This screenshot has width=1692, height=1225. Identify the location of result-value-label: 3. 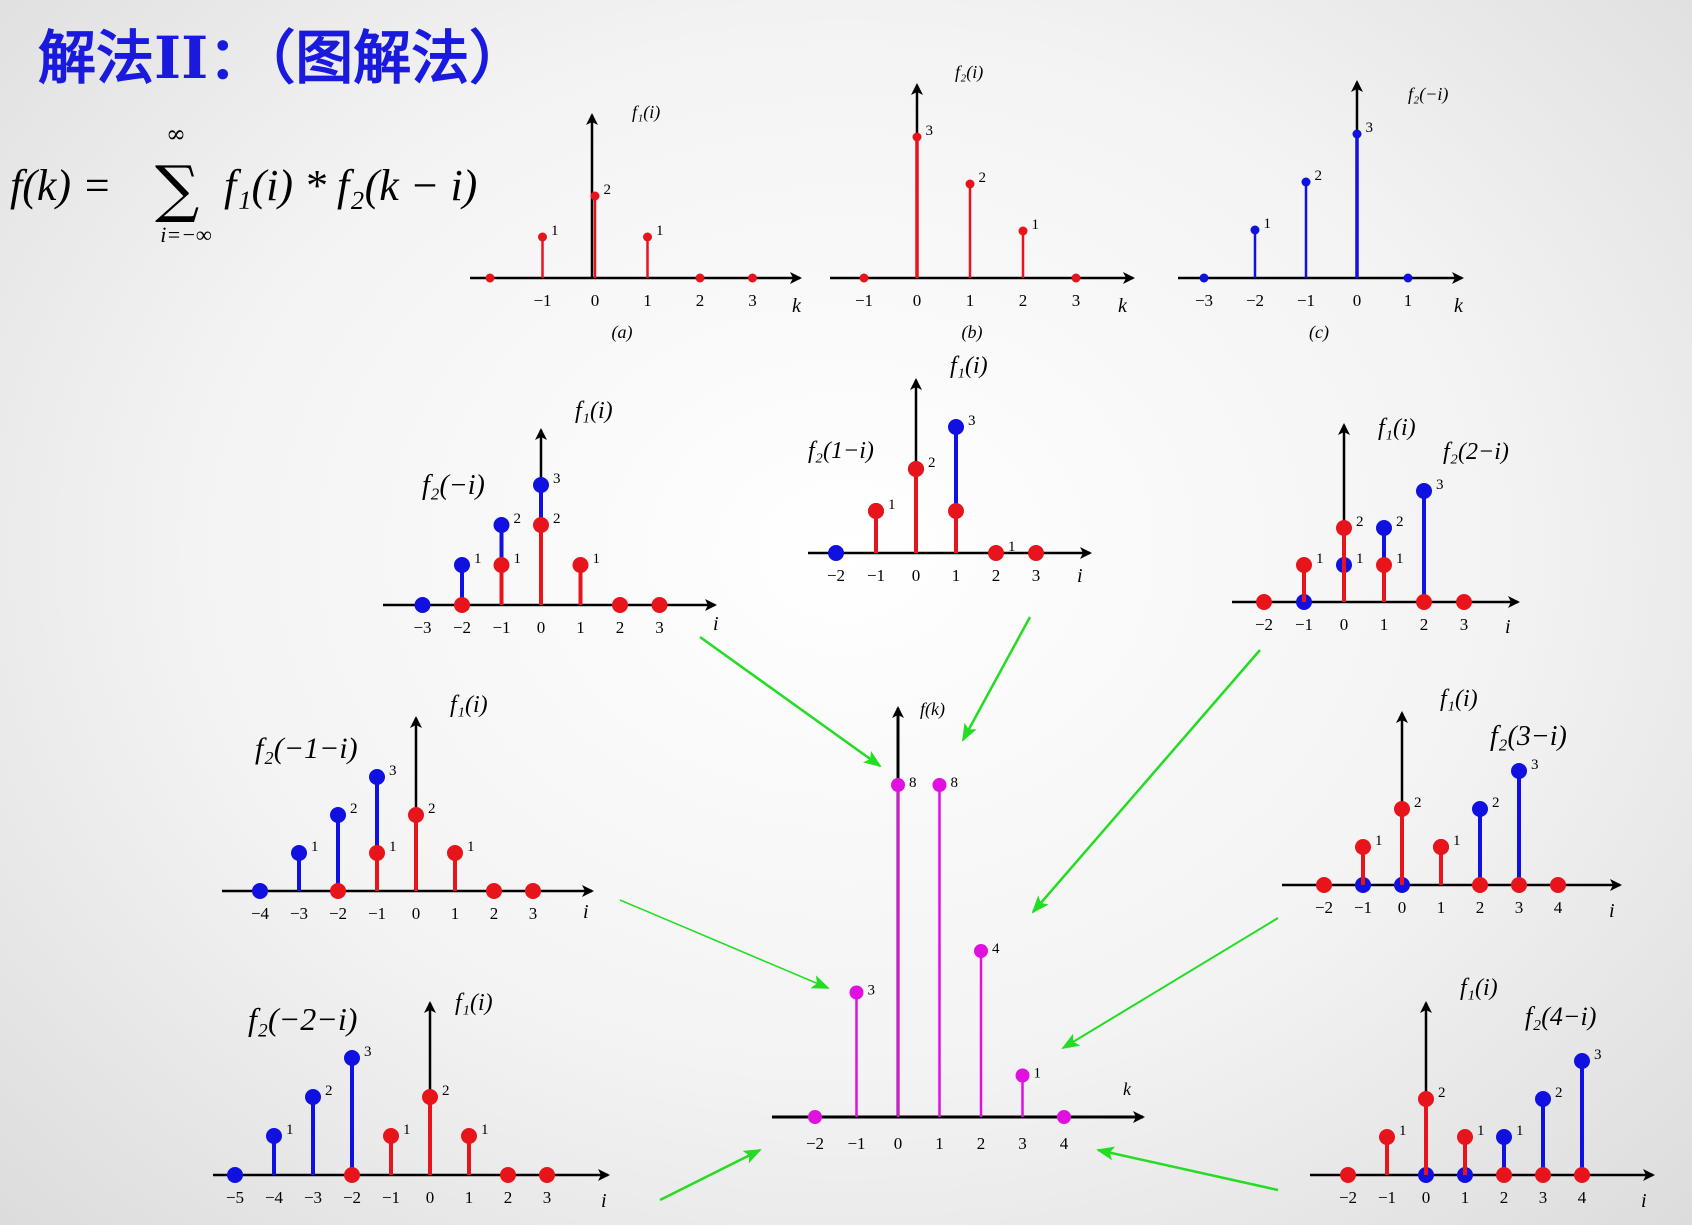
(872, 991).